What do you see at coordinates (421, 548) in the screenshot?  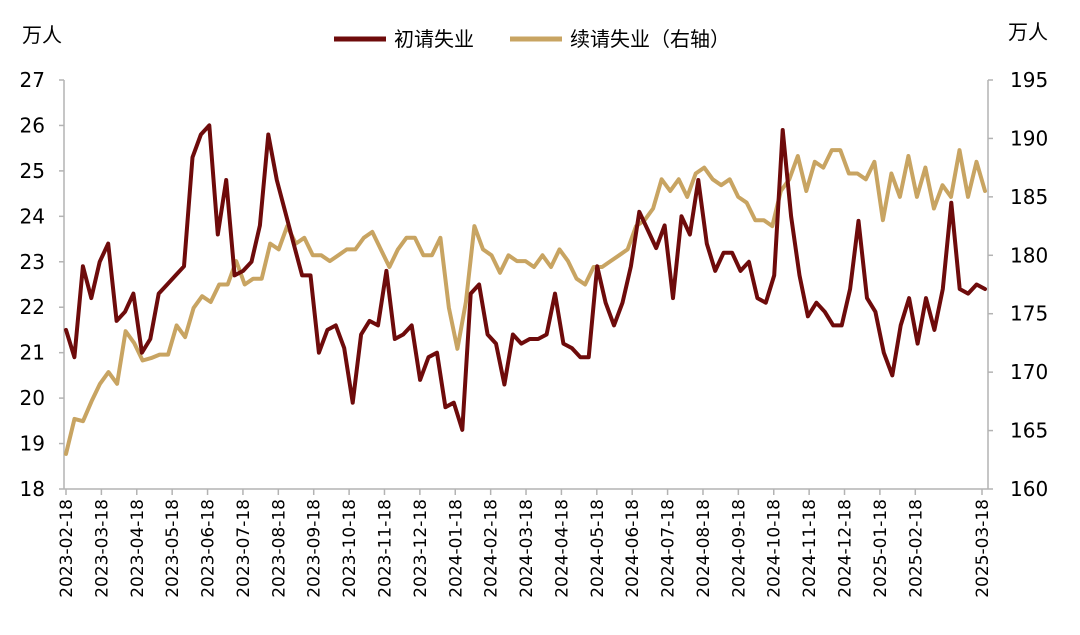 I see `x-tick-label: 2023-12-18` at bounding box center [421, 548].